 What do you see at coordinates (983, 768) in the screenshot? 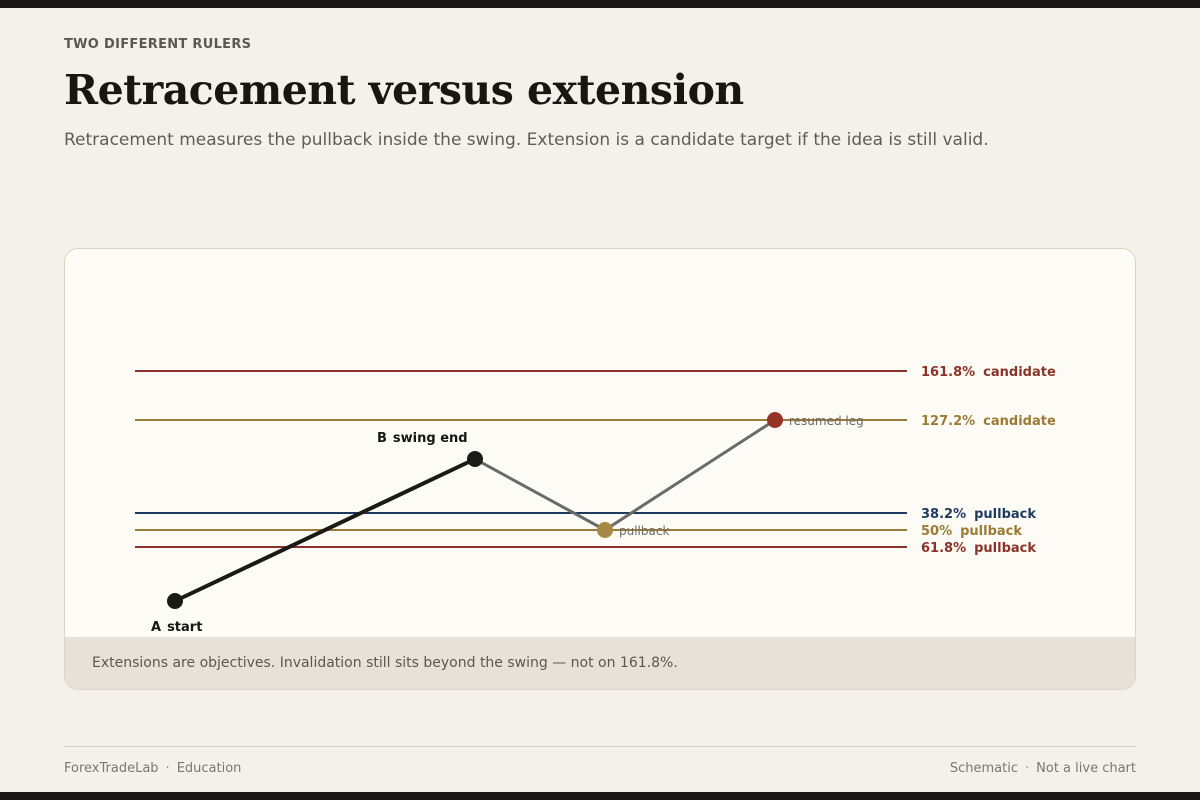
I see `footer-tag-schematic: Schematic` at bounding box center [983, 768].